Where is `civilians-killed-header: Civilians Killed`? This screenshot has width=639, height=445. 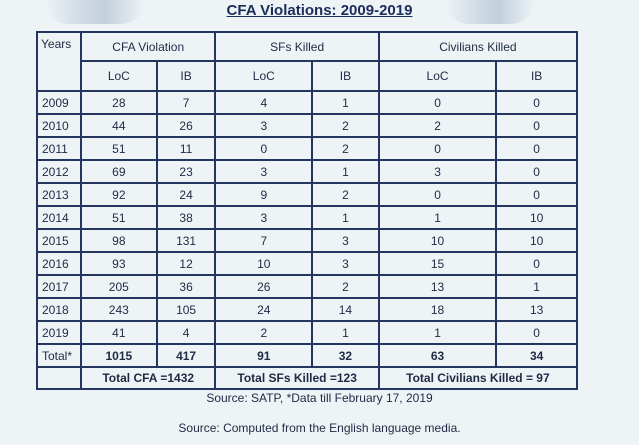
civilians-killed-header: Civilians Killed is located at coordinates (478, 46).